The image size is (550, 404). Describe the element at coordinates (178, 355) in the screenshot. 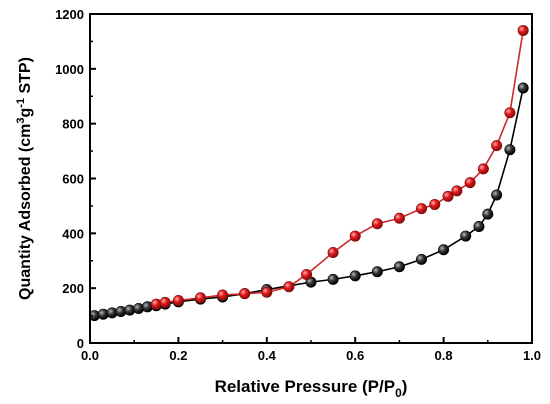

I see `x-tick-label: 0.2` at that location.